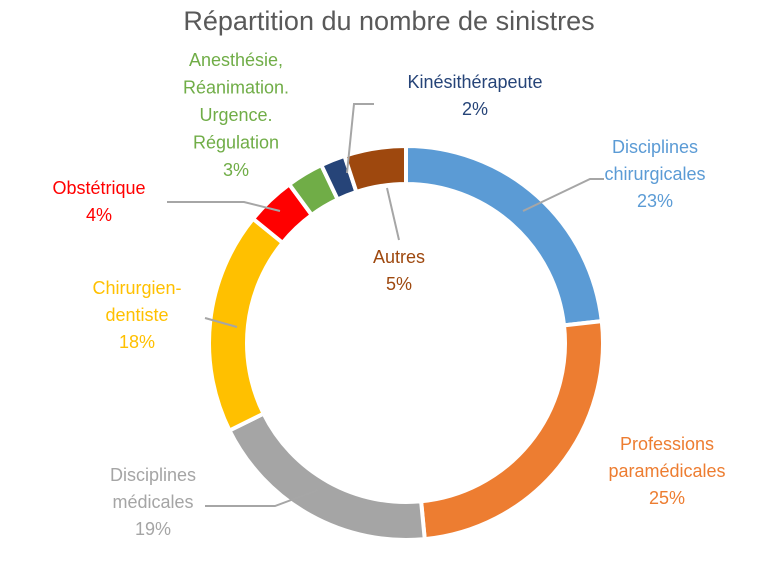  What do you see at coordinates (98, 188) in the screenshot?
I see `label-name-obst: Obstétrique` at bounding box center [98, 188].